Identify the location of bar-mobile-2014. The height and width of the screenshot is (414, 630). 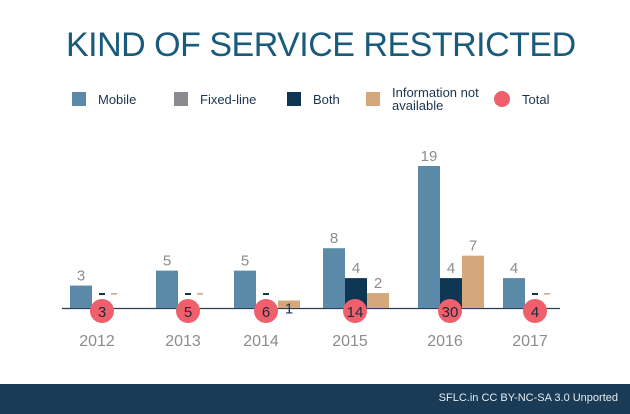
(245, 289).